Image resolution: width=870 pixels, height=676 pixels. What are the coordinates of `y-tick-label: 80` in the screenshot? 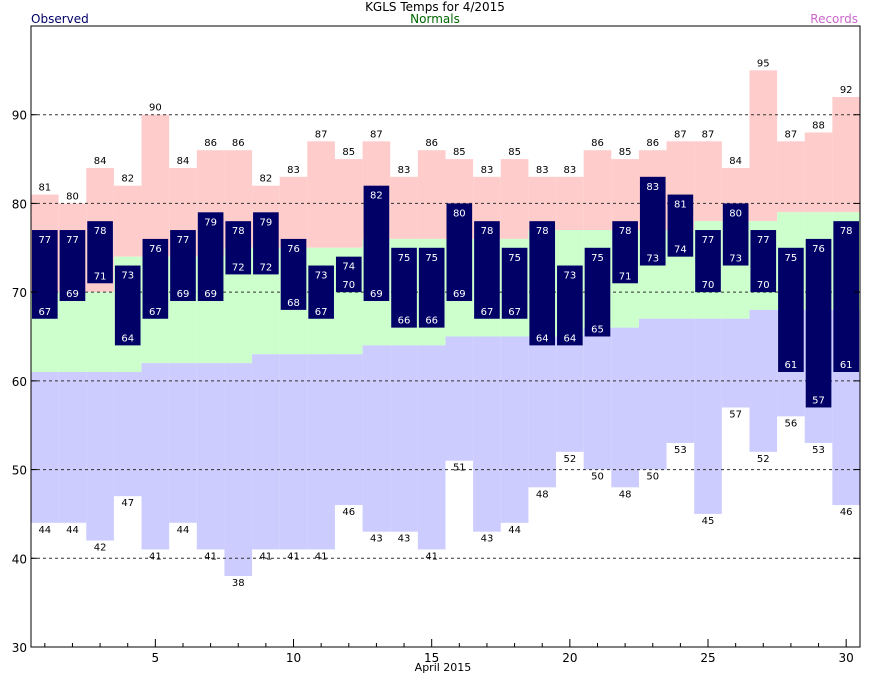 It's located at (19, 204).